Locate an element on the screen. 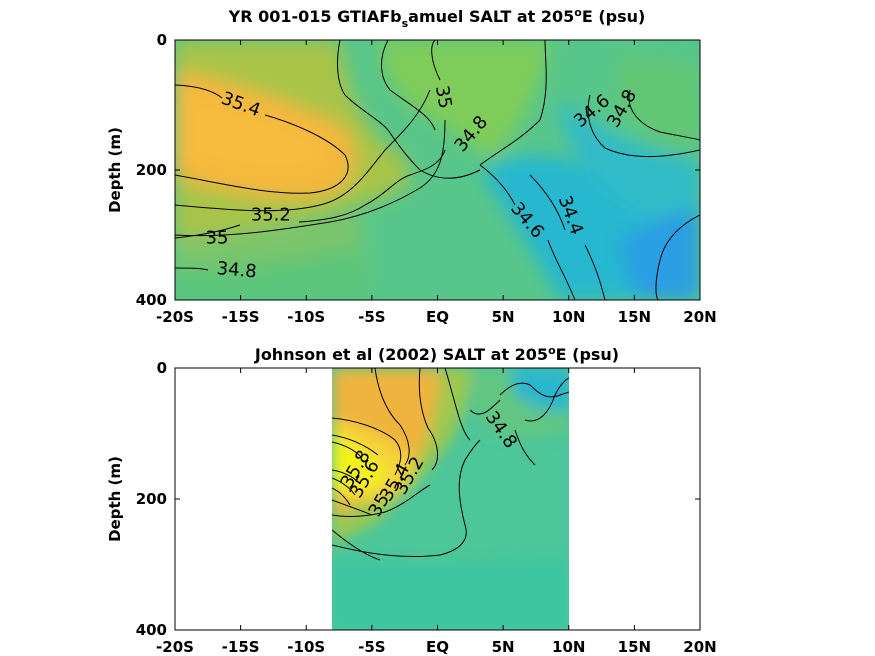 The width and height of the screenshot is (875, 656). panel-bottom-ylabel: Depth (m) is located at coordinates (115, 499).